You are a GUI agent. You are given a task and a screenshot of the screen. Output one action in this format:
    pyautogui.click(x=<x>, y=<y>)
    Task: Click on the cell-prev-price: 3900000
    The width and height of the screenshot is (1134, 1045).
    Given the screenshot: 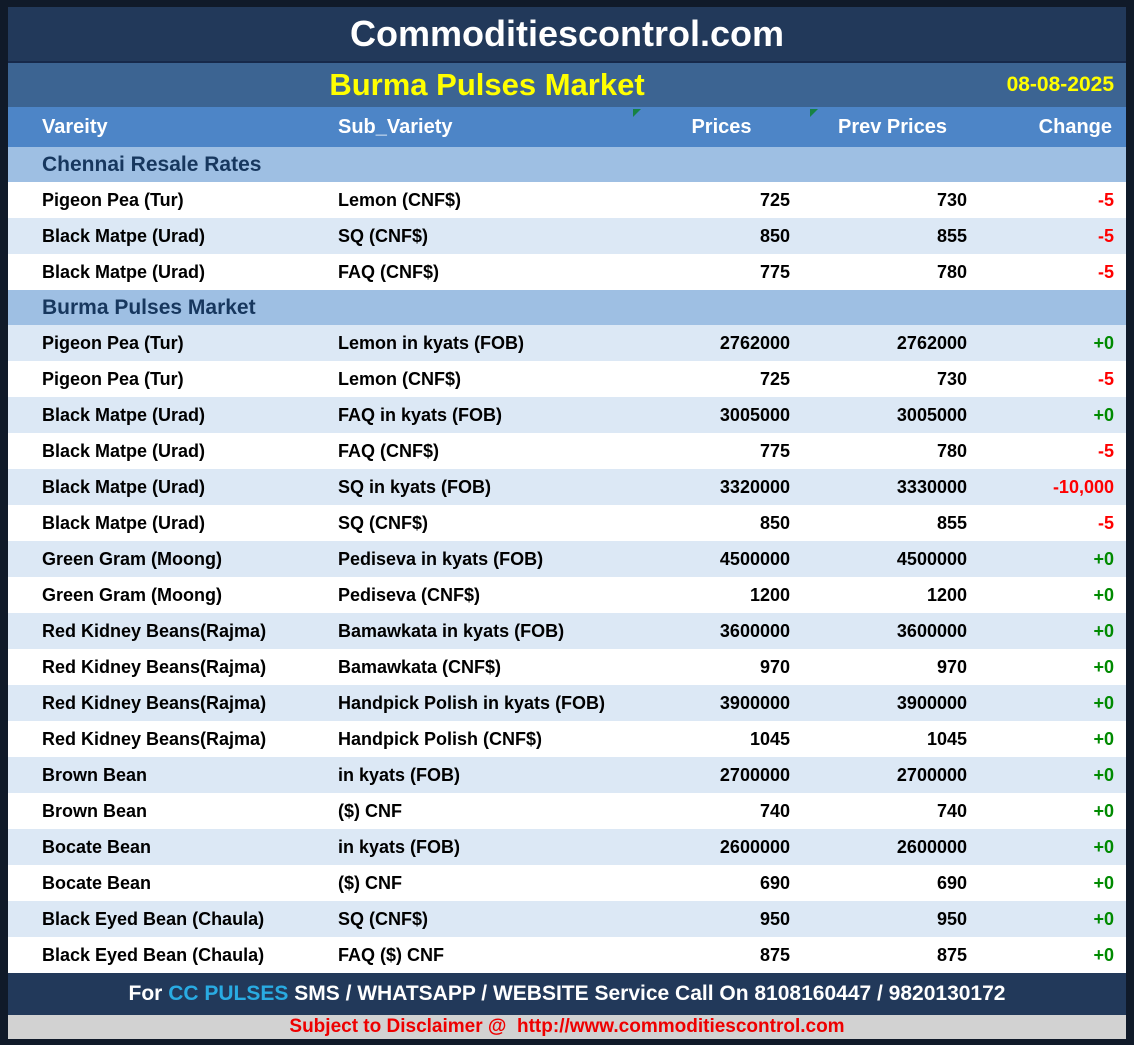 What is the action you would take?
    pyautogui.click(x=931, y=702)
    